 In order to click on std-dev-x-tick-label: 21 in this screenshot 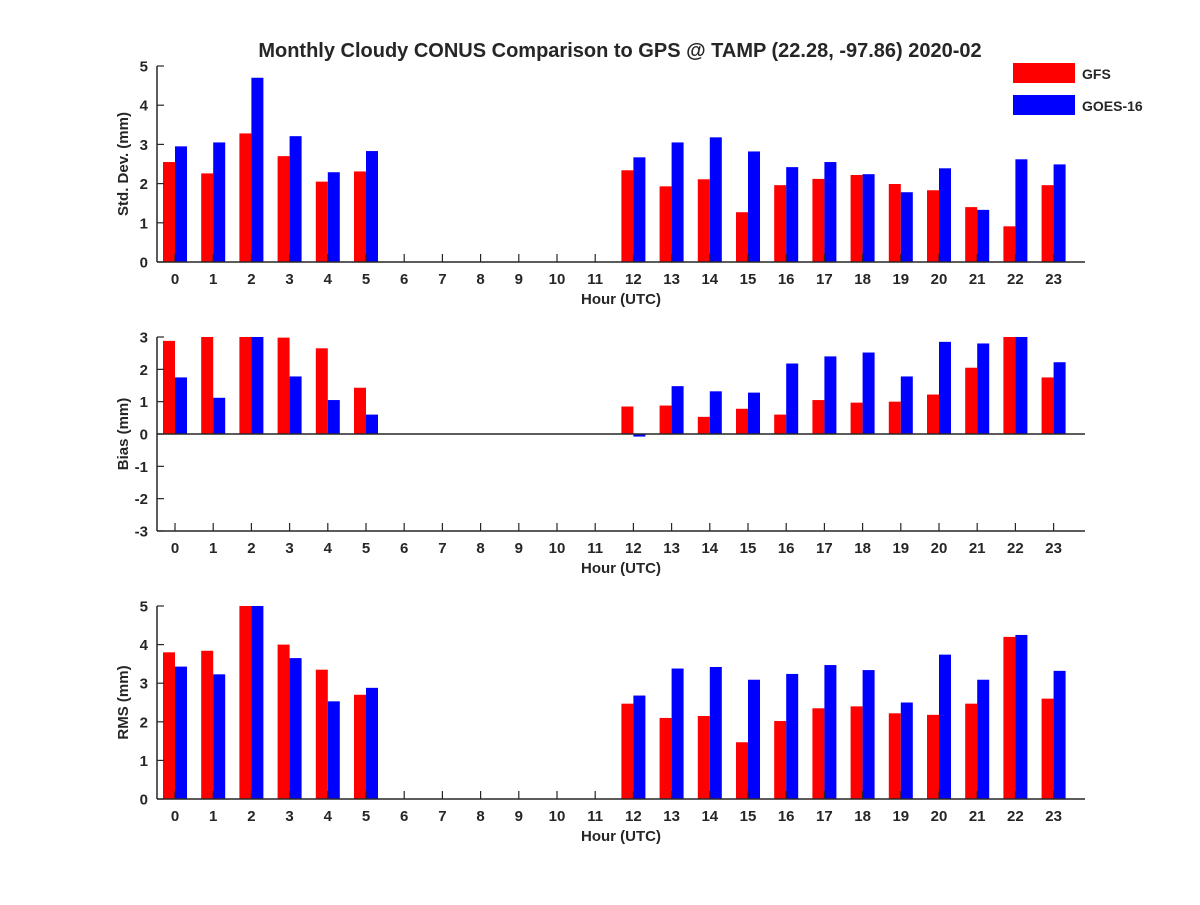, I will do `click(977, 279)`.